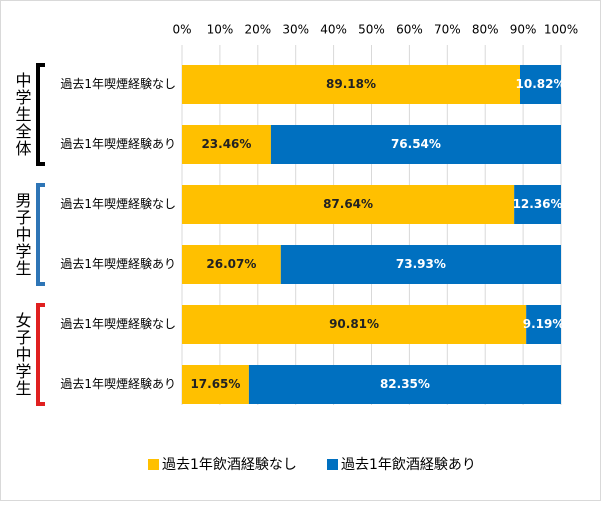 This screenshot has width=602, height=506. Describe the element at coordinates (561, 30) in the screenshot. I see `x-tick-label: 100%` at that location.